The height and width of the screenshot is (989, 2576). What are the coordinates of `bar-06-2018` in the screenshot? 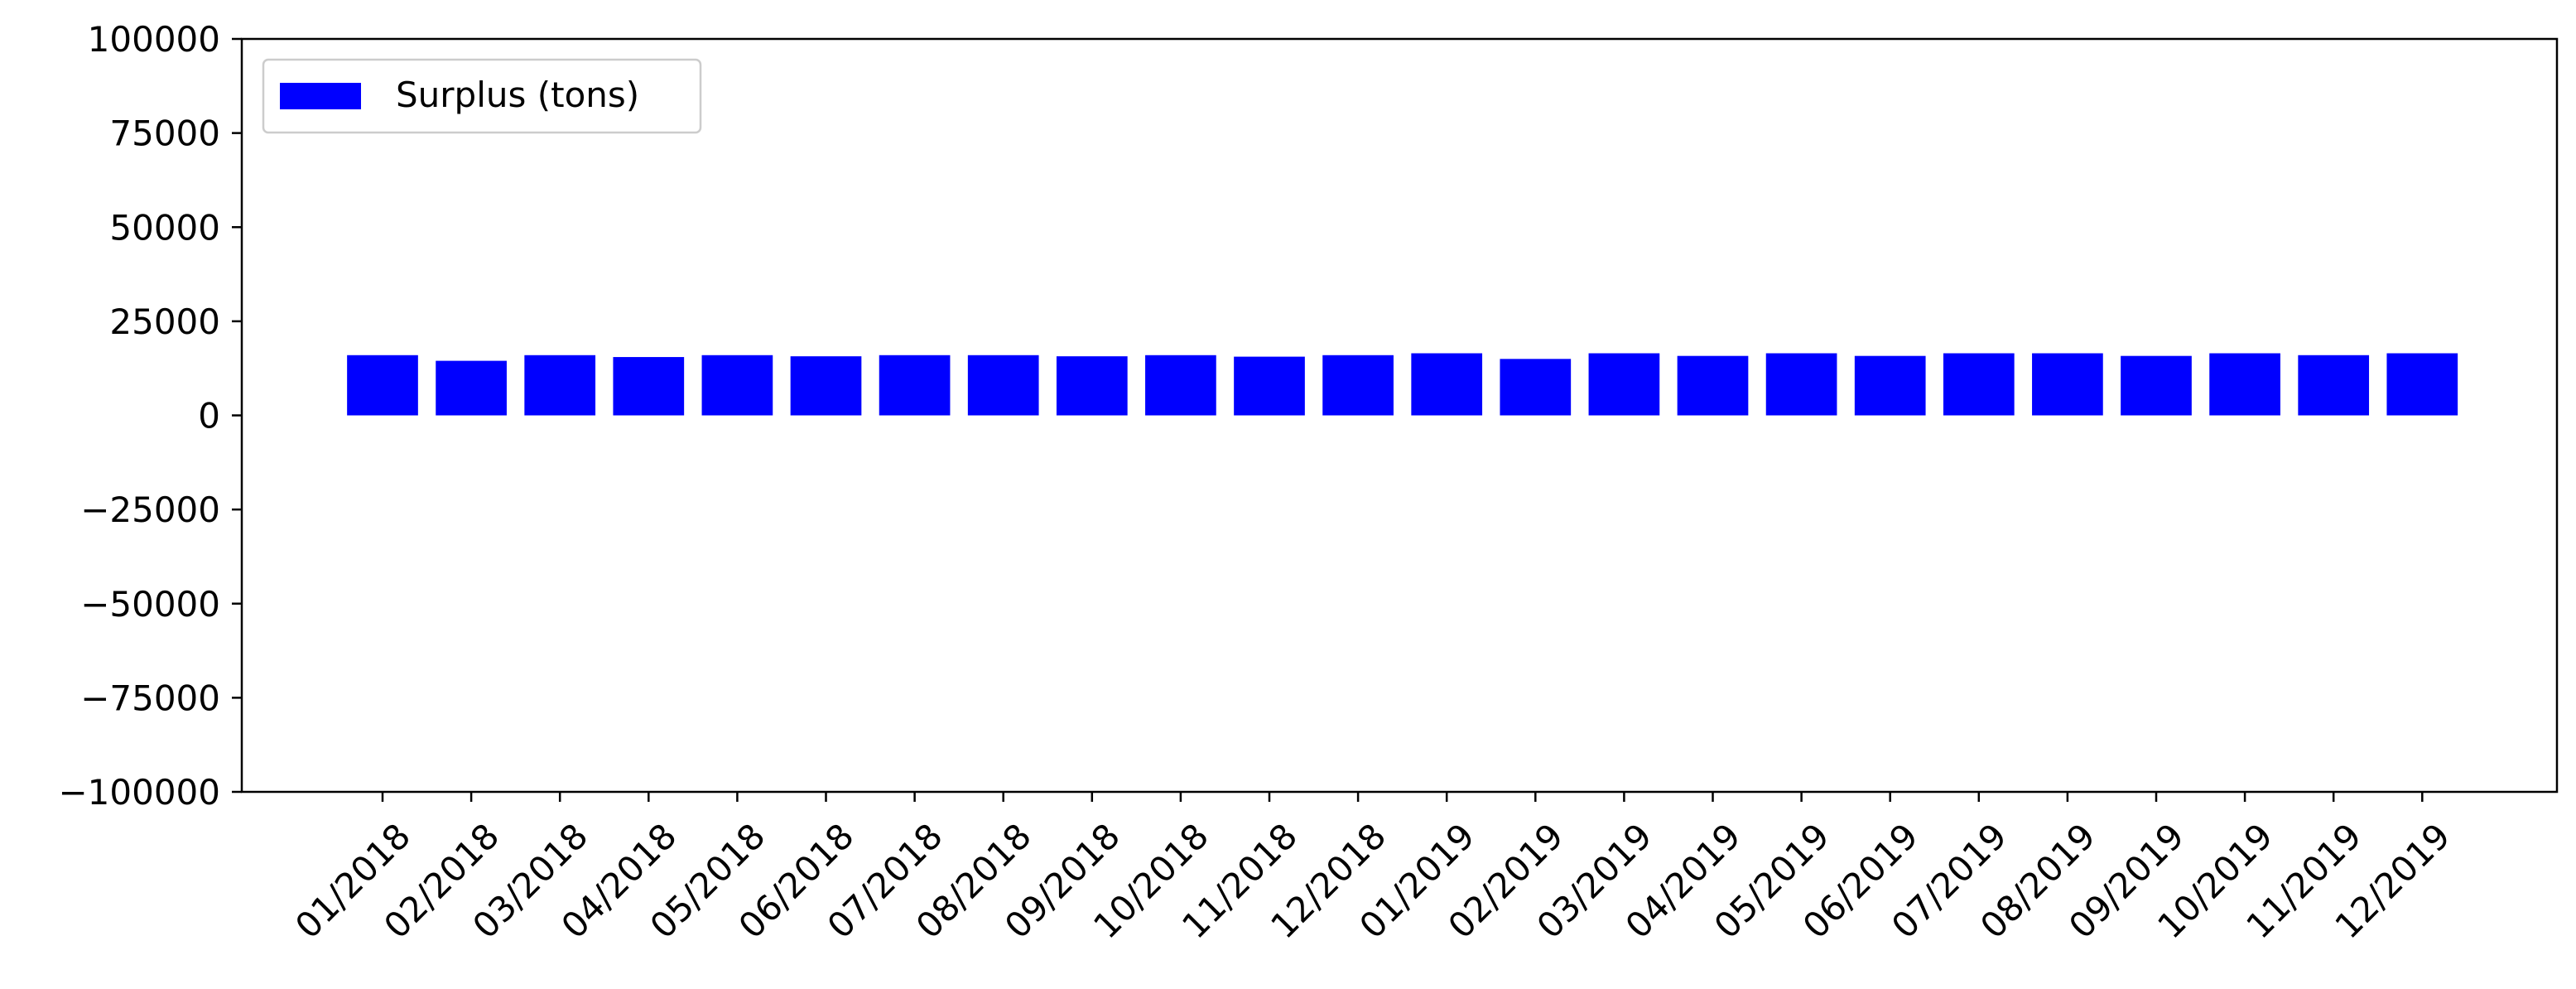 It's located at (826, 386).